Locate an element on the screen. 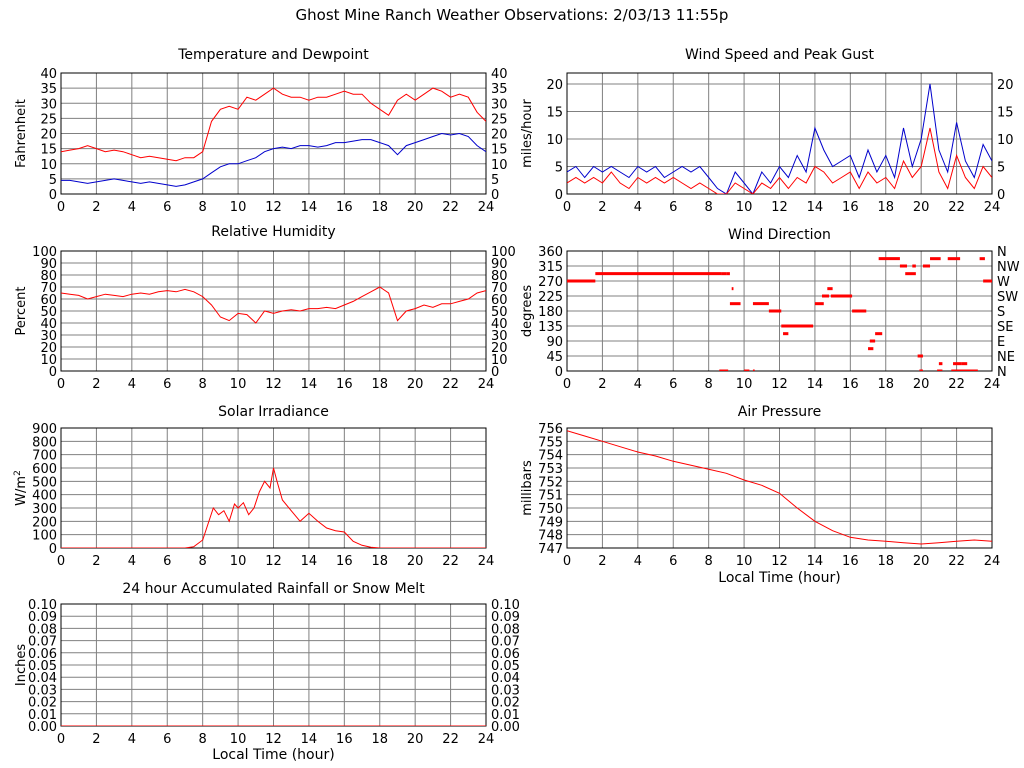  y-tick-label: 360 is located at coordinates (550, 252).